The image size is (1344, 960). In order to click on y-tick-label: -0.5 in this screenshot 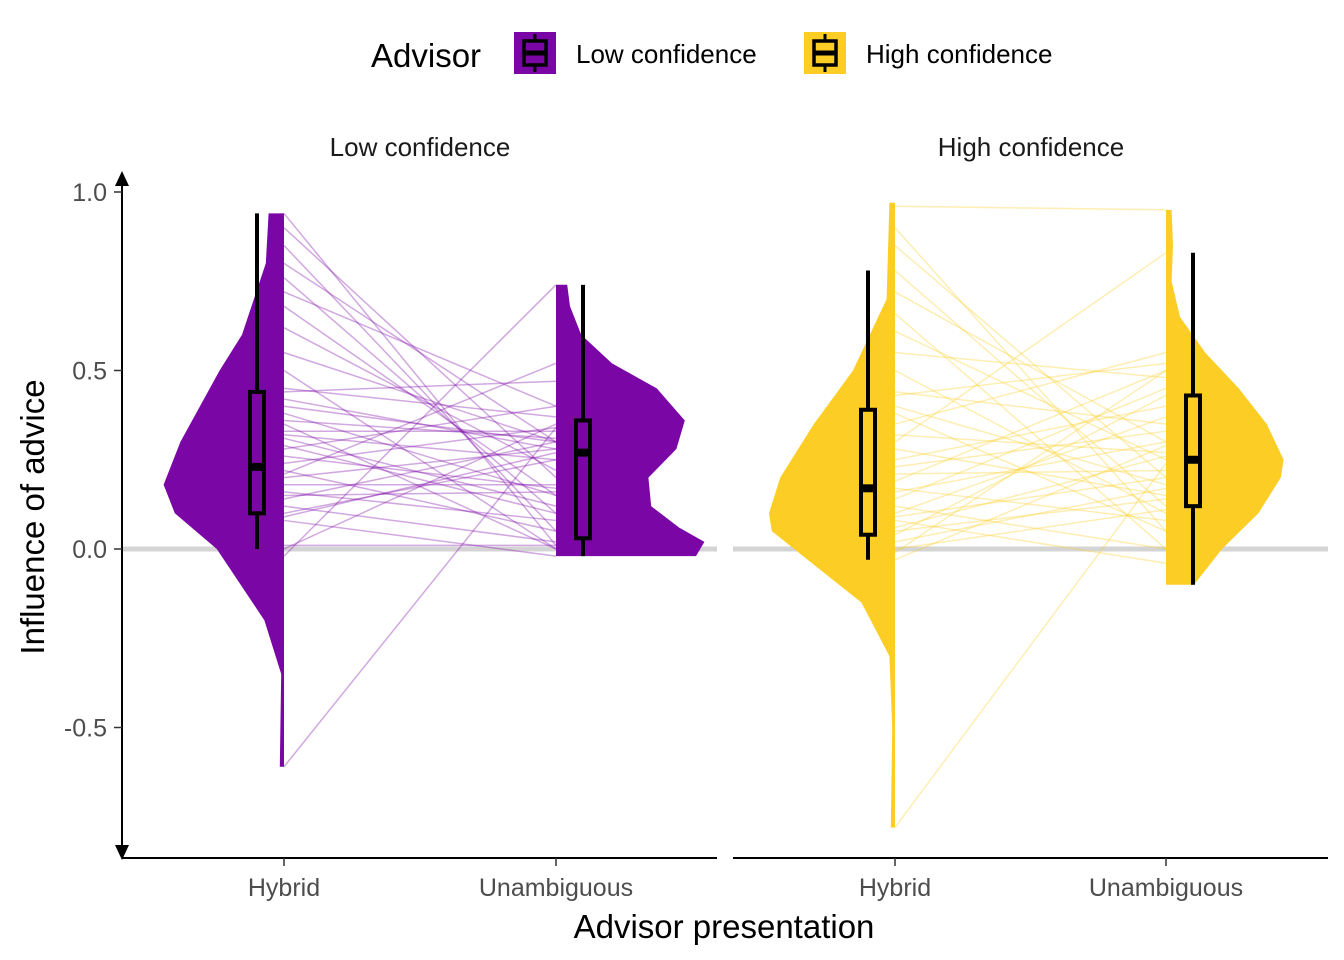, I will do `click(85, 729)`.